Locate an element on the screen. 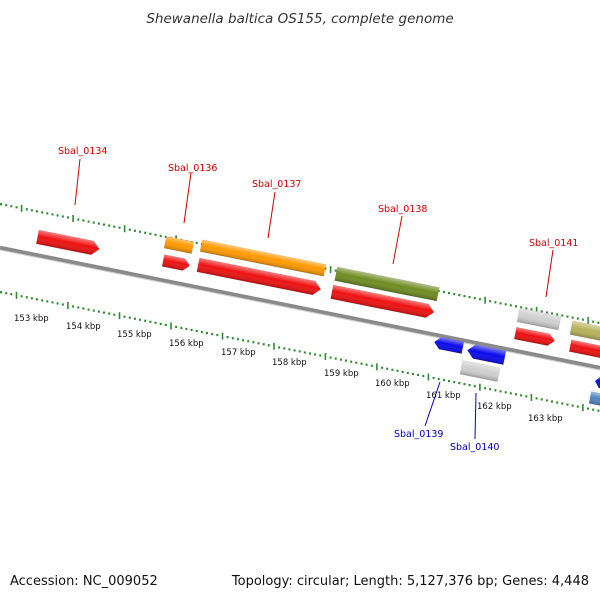  gene-label-sbal-0136: Sbal_0136 is located at coordinates (192, 168).